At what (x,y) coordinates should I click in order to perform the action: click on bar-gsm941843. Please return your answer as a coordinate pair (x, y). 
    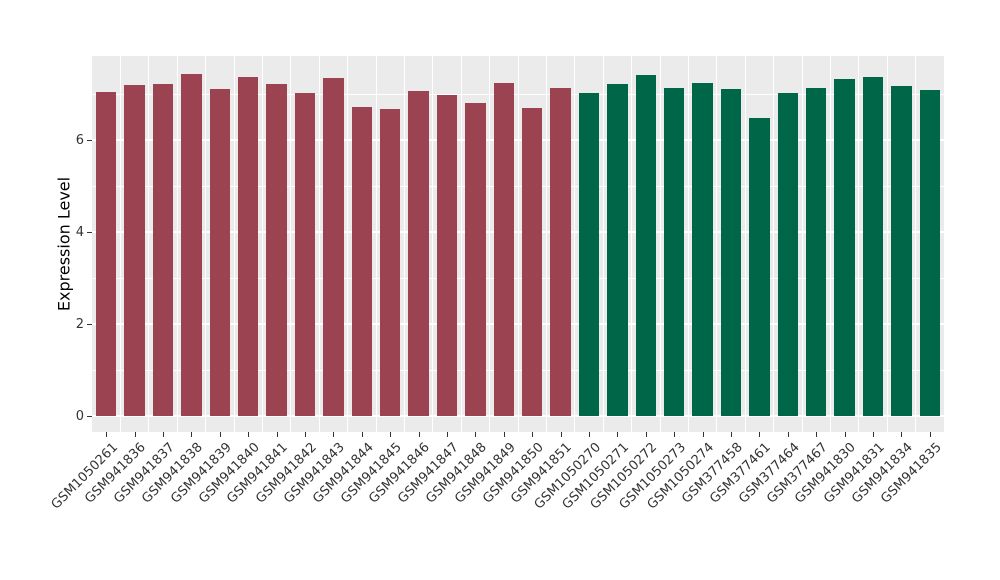
    Looking at the image, I should click on (333, 247).